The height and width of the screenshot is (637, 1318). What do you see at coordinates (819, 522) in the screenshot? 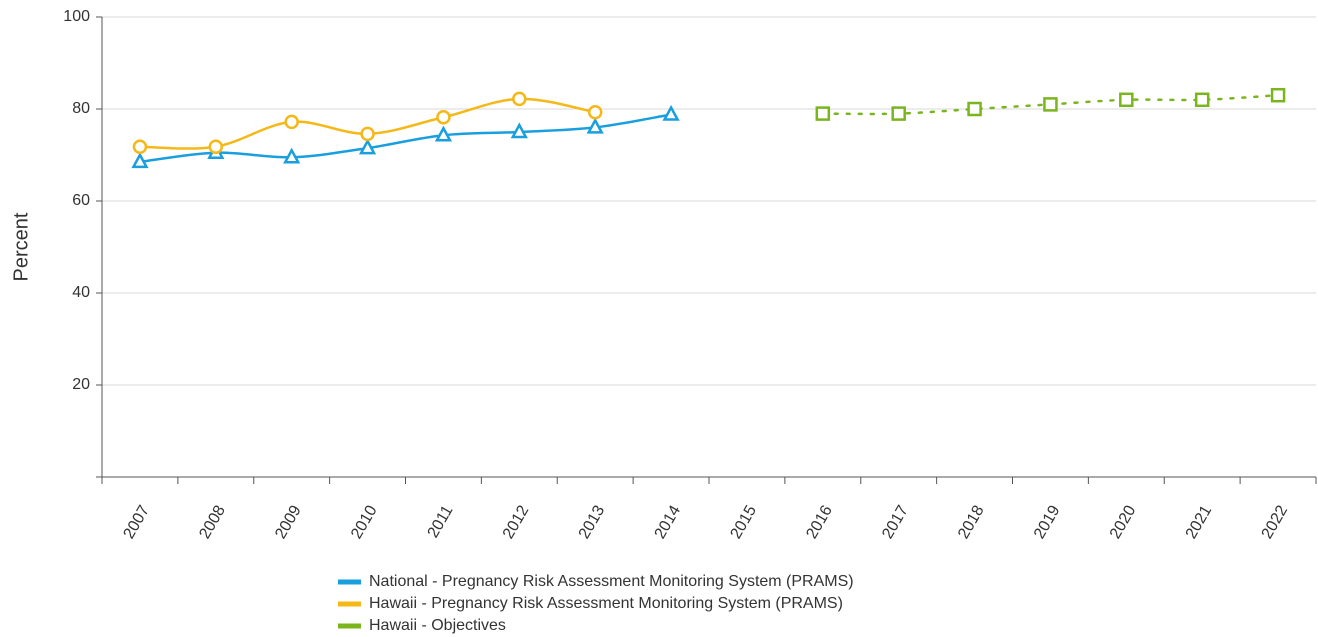
I see `x-tick-label: 2016` at bounding box center [819, 522].